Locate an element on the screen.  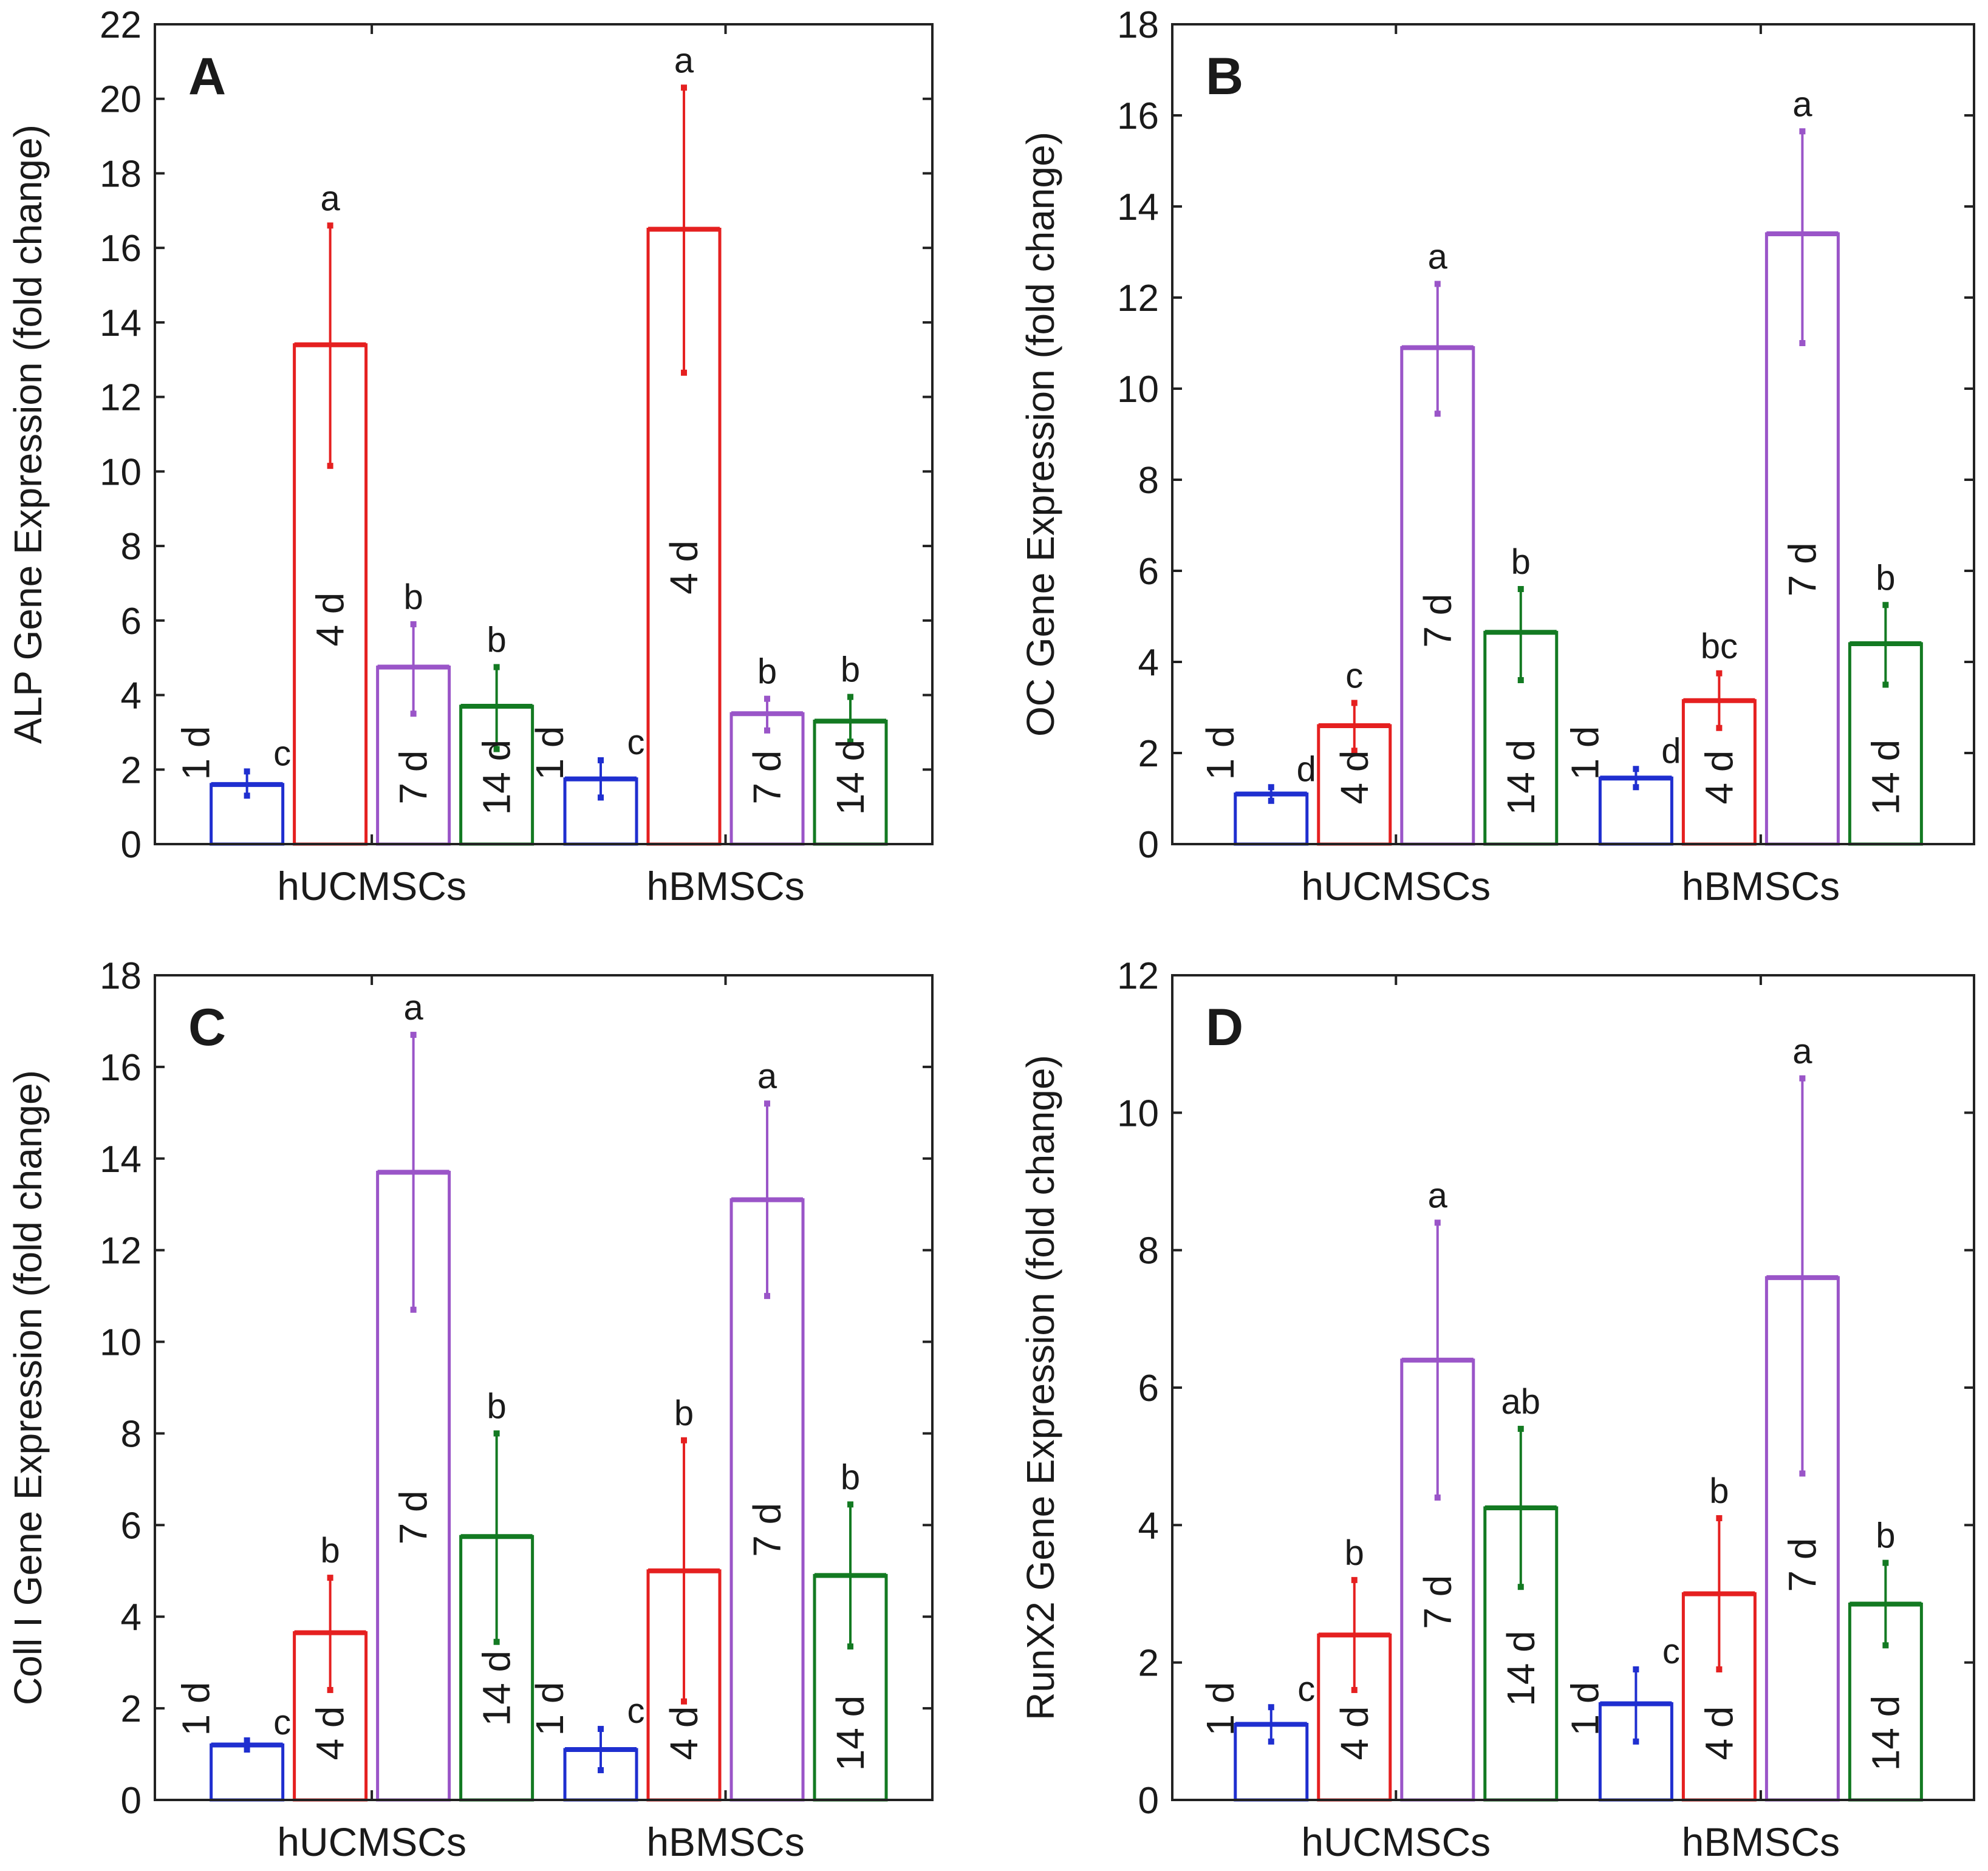
y-tick-label: 0 is located at coordinates (131, 845).